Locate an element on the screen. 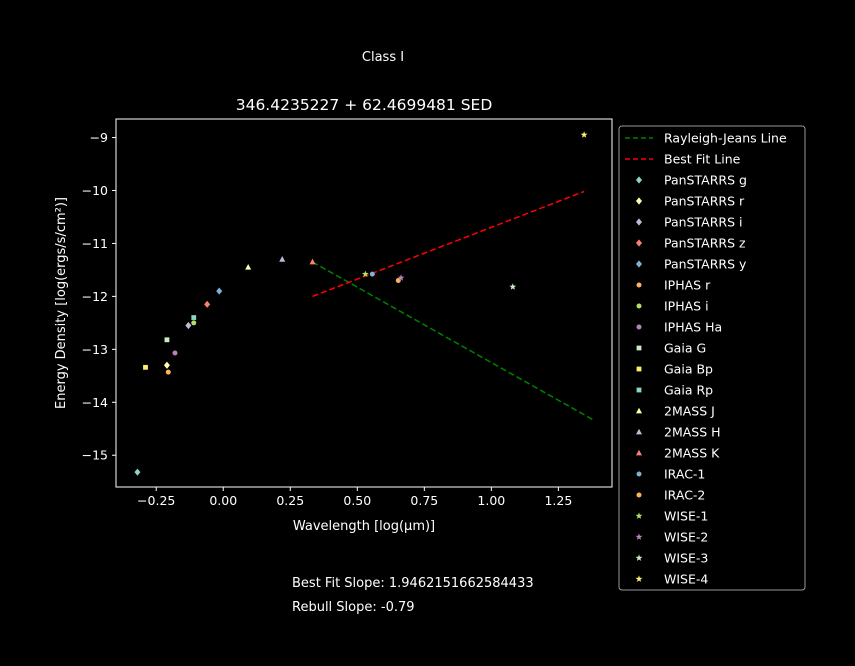 This screenshot has height=666, width=855. y-tick-label: −15 is located at coordinates (95, 455).